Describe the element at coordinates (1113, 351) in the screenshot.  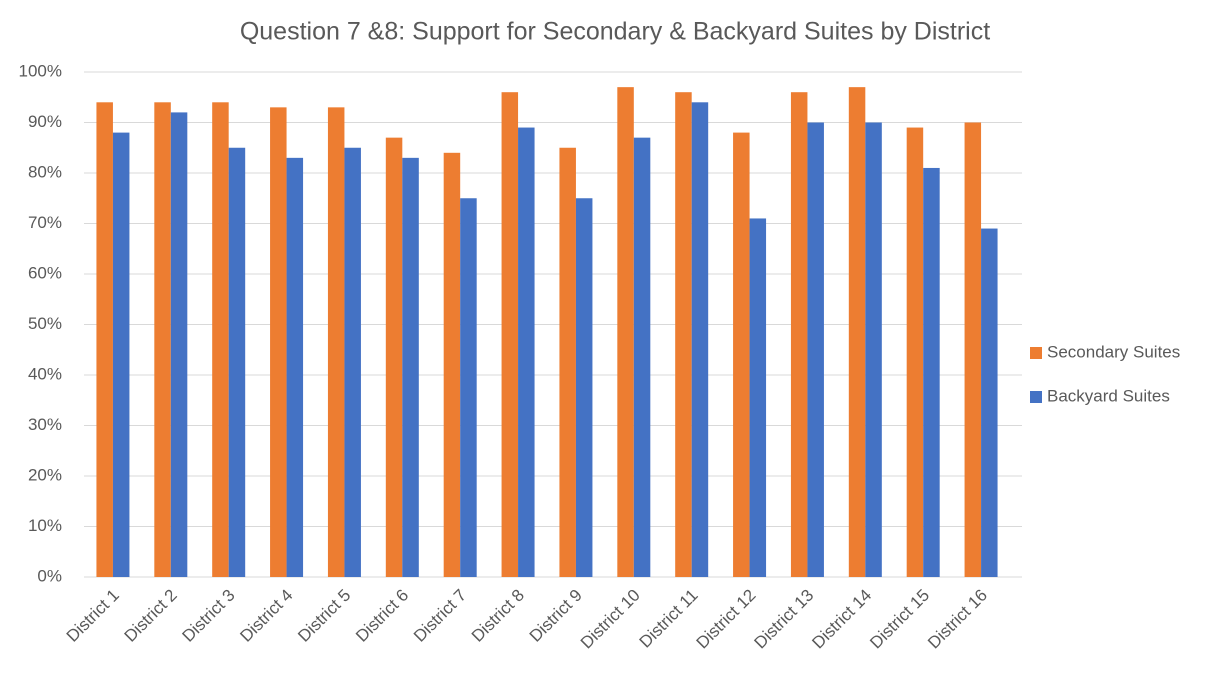
I see `legend-label: Secondary Suites` at that location.